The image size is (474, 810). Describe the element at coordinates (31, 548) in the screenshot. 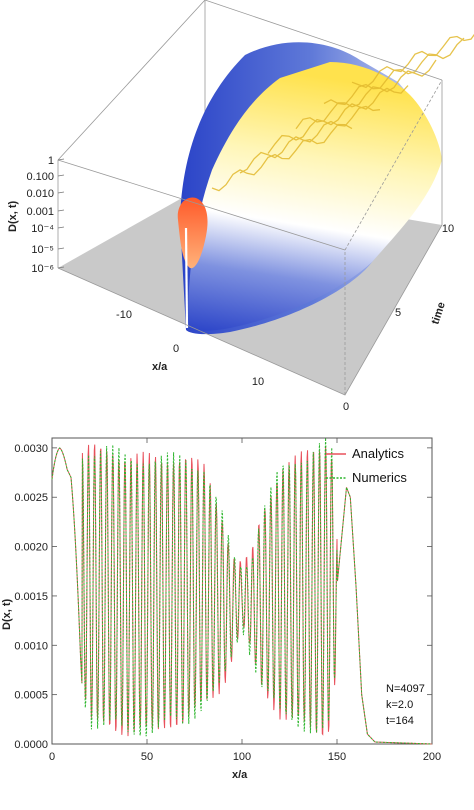

I see `y-tick-label: 0.0020` at that location.